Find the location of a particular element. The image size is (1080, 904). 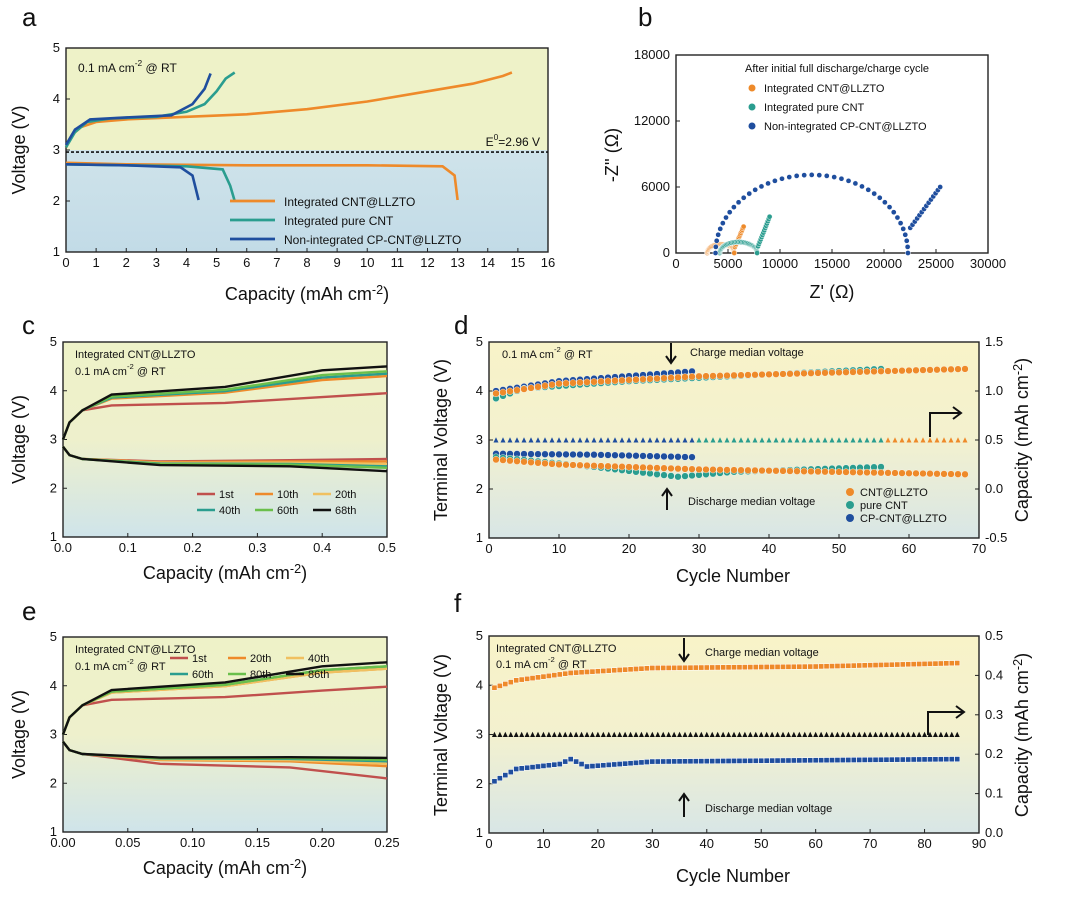

x-tick-label: 15000 is located at coordinates (832, 263).